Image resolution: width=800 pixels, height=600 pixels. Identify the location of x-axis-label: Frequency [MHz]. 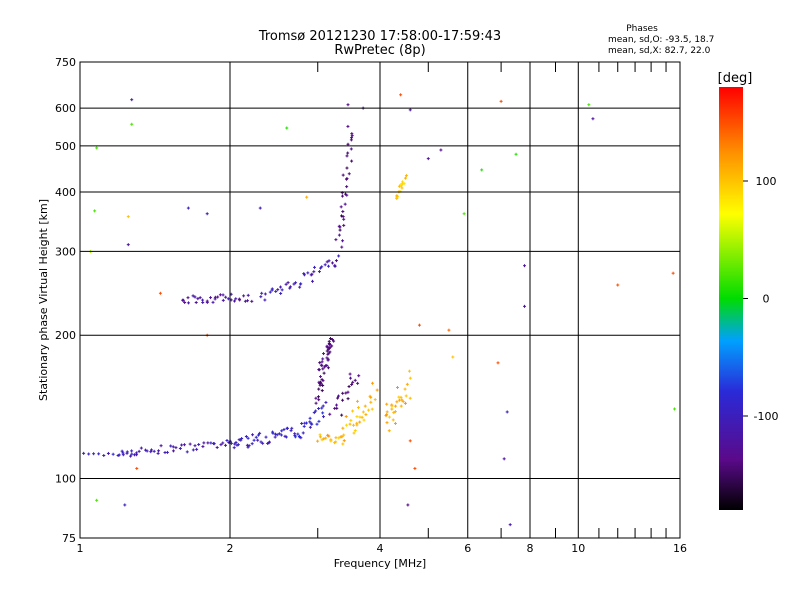
(380, 563).